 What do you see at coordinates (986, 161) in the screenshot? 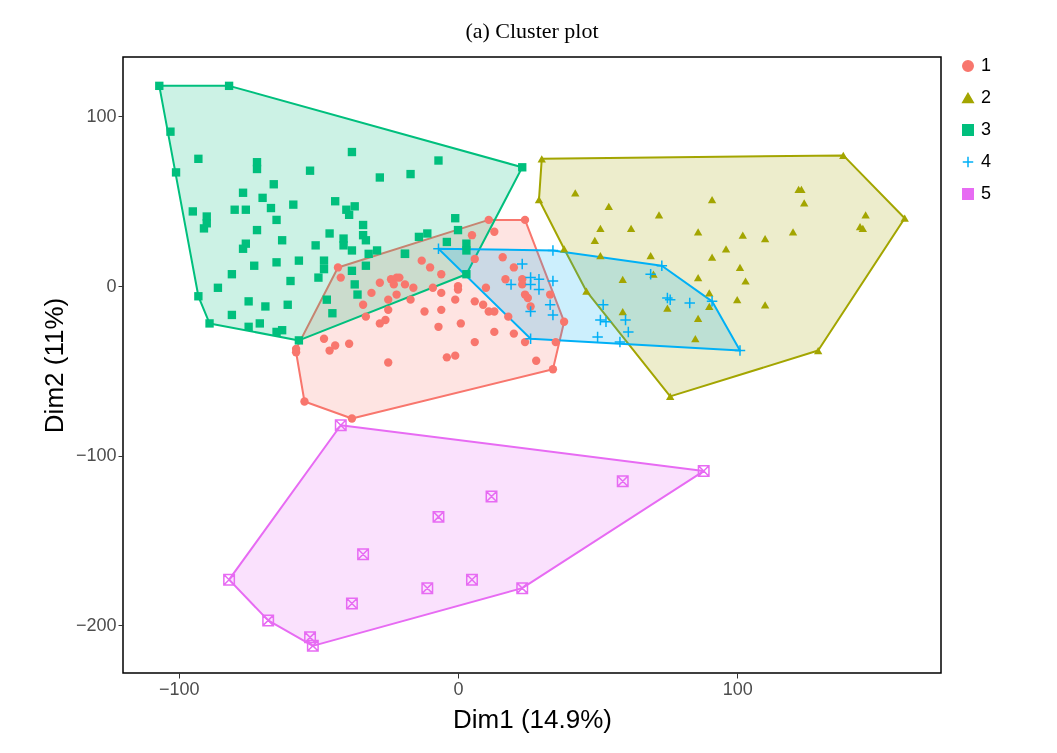
I see `legend-label: 4` at bounding box center [986, 161].